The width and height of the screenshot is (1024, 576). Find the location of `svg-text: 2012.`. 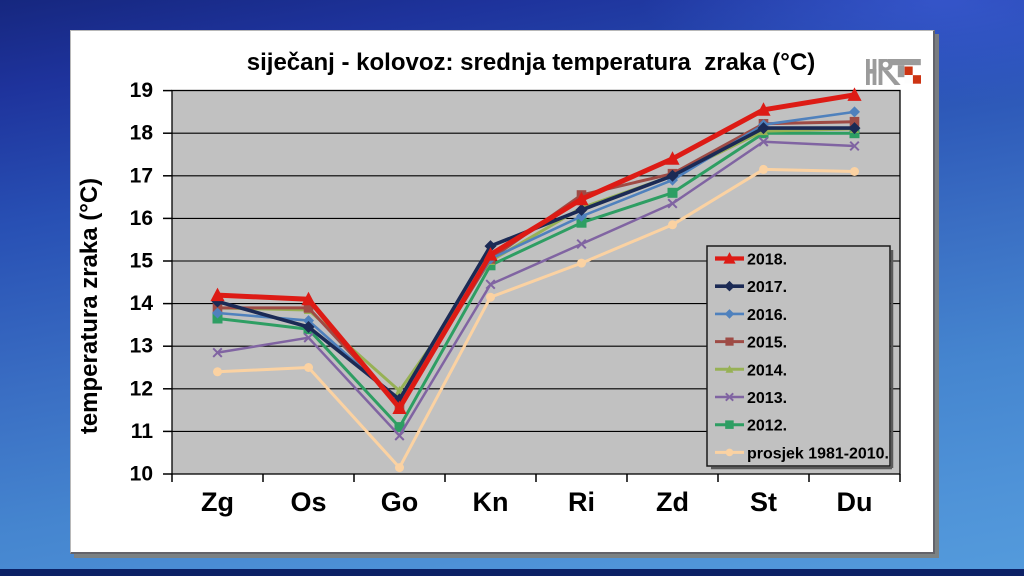

svg-text: 2012. is located at coordinates (767, 426).